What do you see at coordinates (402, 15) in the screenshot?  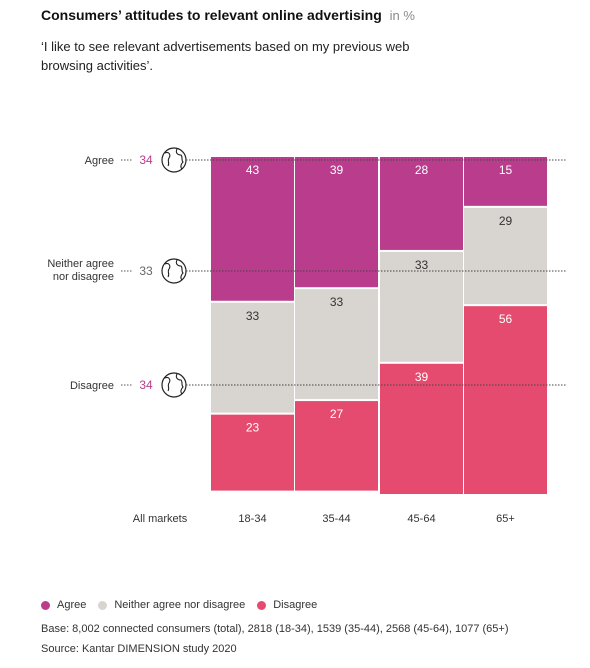 I see `chart-title-unit: in %` at bounding box center [402, 15].